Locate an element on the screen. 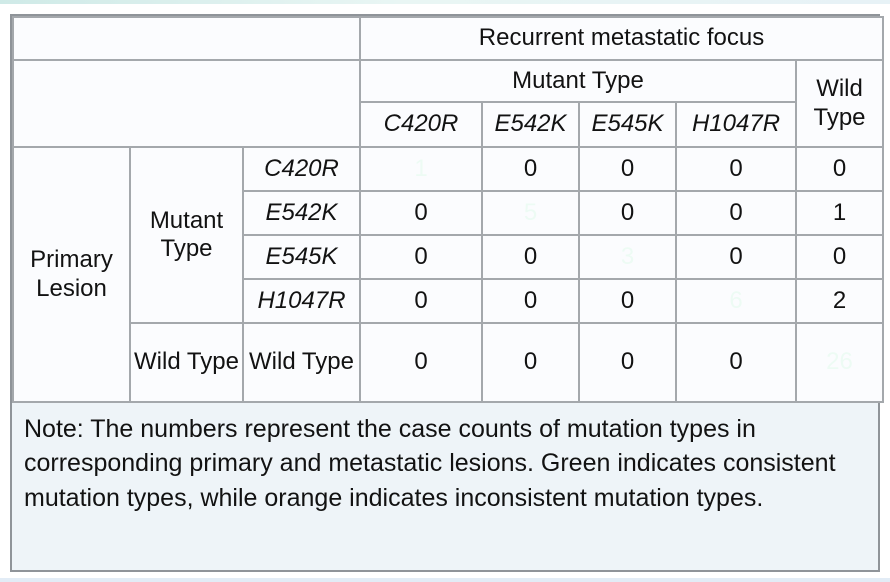  row-label-h1047r: H1047R is located at coordinates (301, 301).